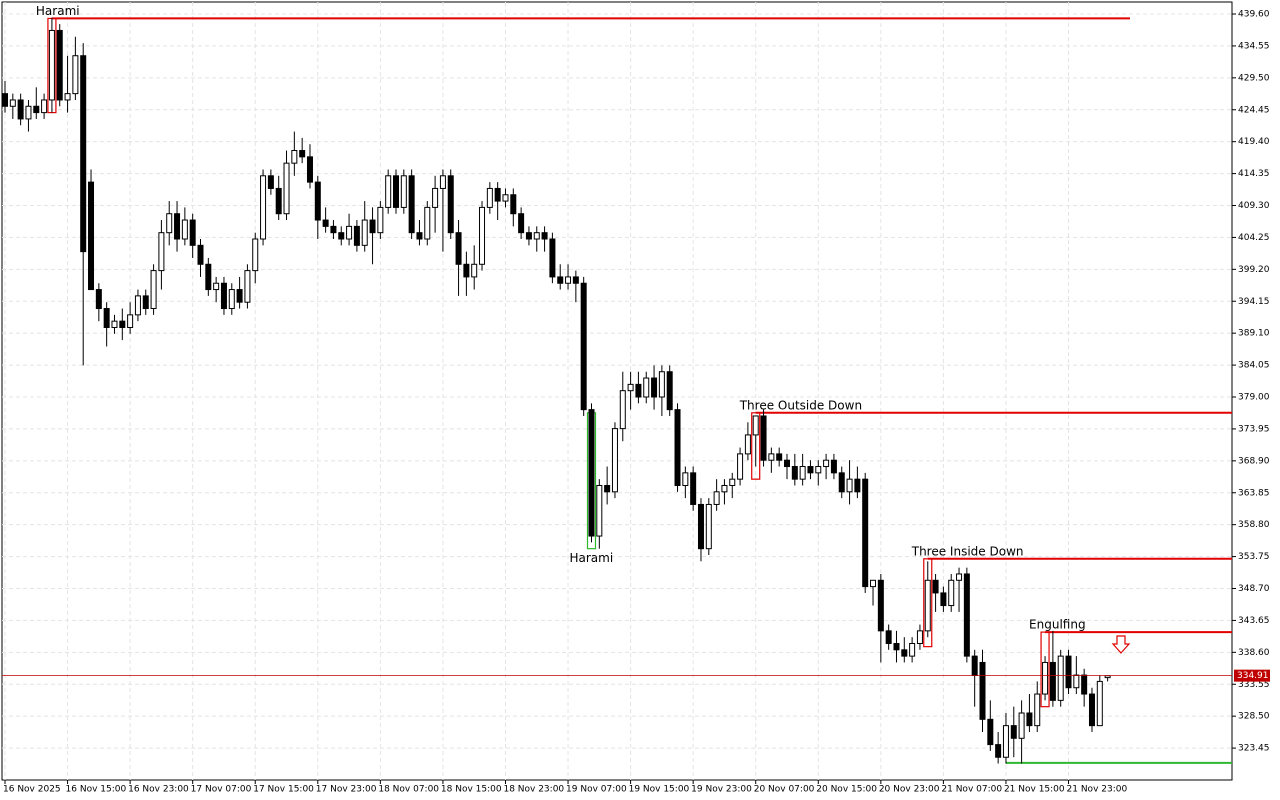  I want to click on y-tick-label: 409.30, so click(1254, 206).